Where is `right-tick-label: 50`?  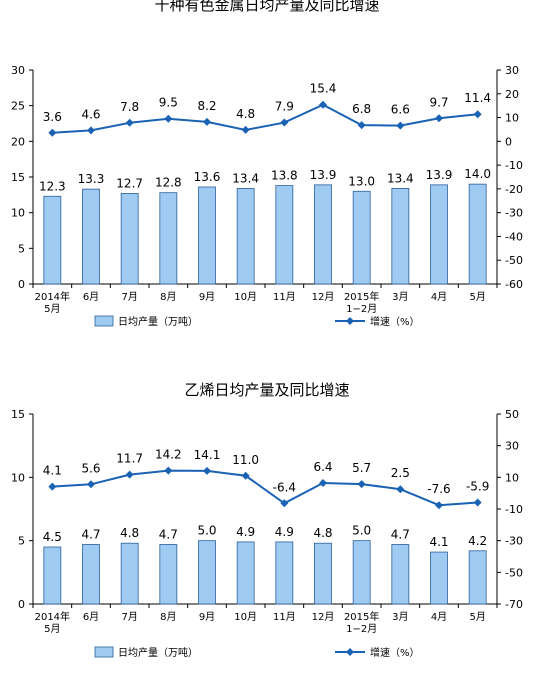 right-tick-label: 50 is located at coordinates (512, 414).